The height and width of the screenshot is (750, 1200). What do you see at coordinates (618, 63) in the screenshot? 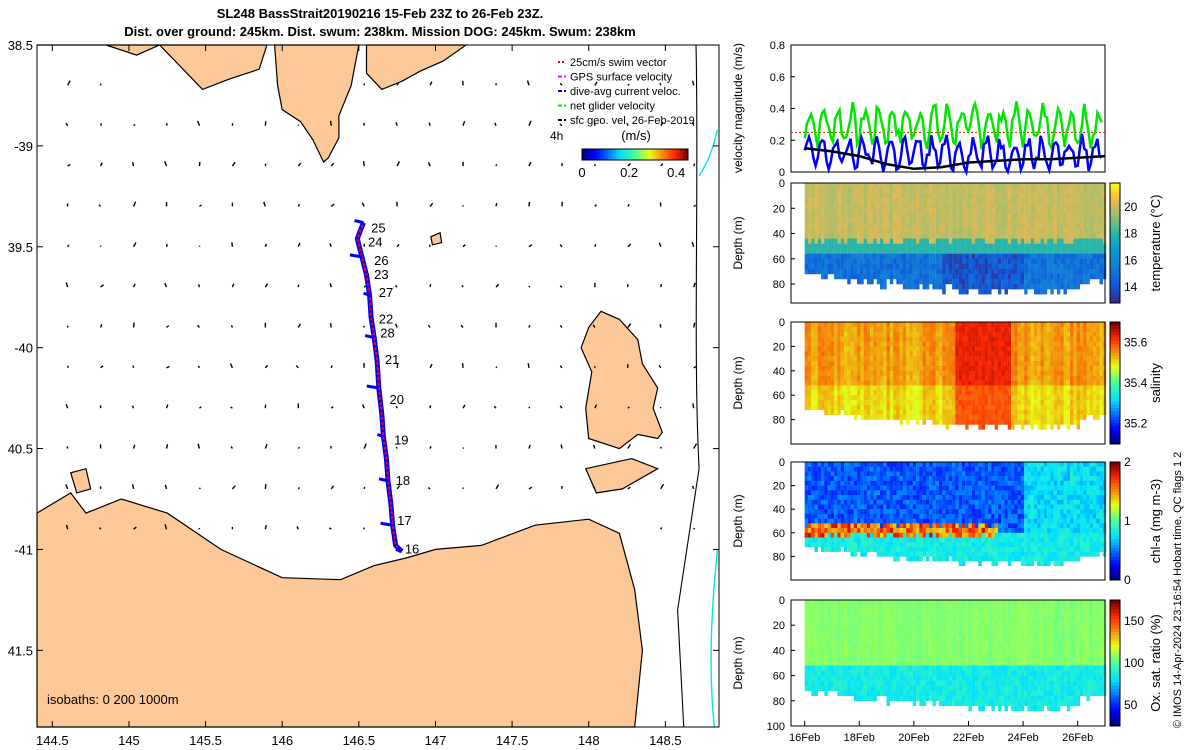
I see `legend-label: 25cm/s swim vector` at bounding box center [618, 63].